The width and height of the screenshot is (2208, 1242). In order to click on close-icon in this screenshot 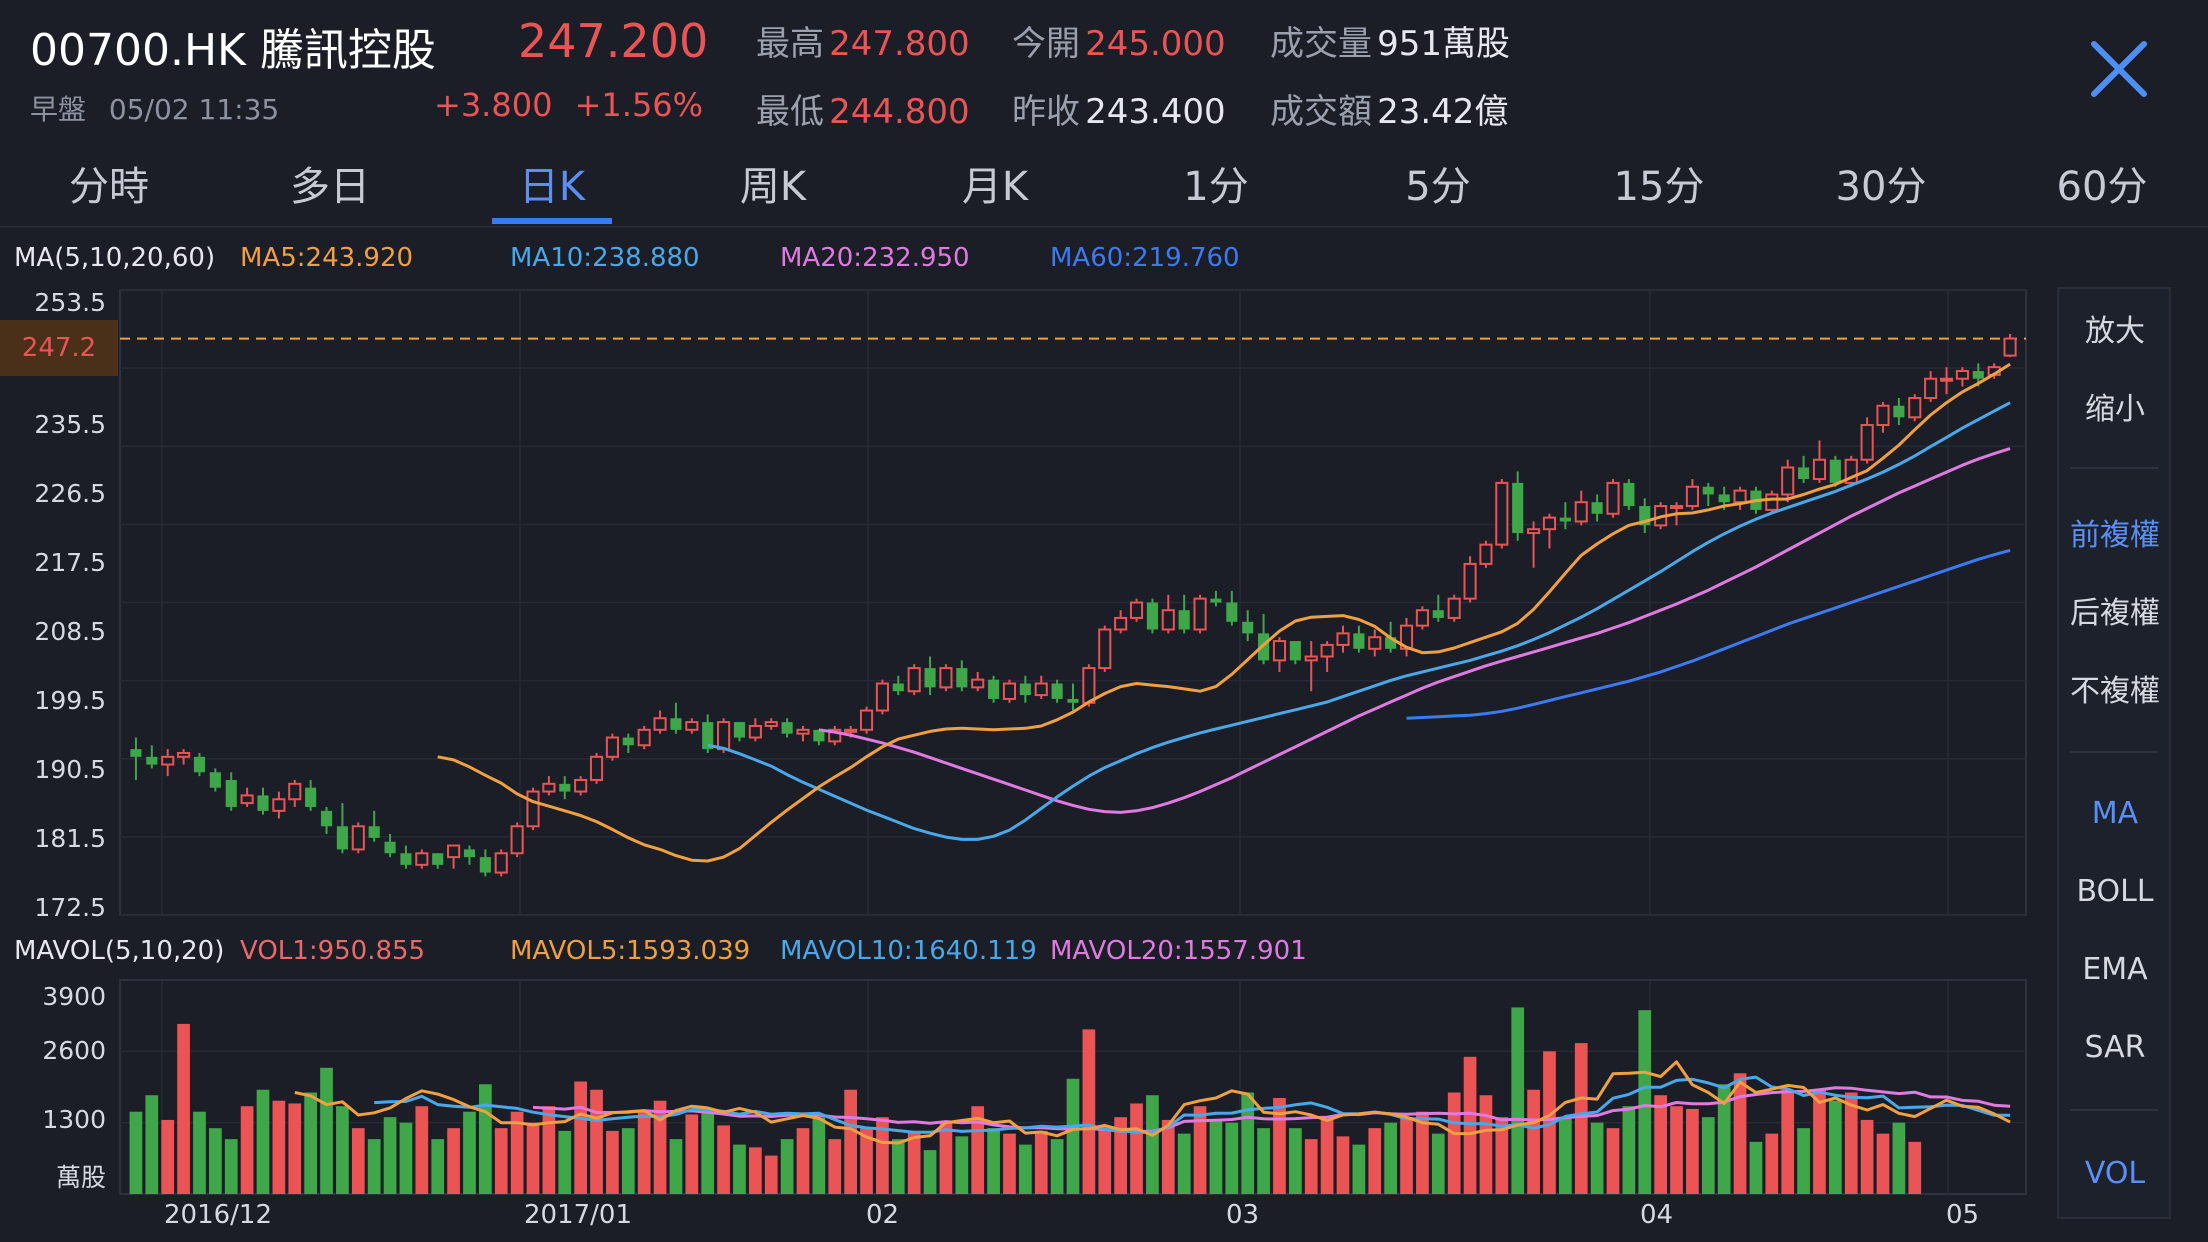, I will do `click(2119, 69)`.